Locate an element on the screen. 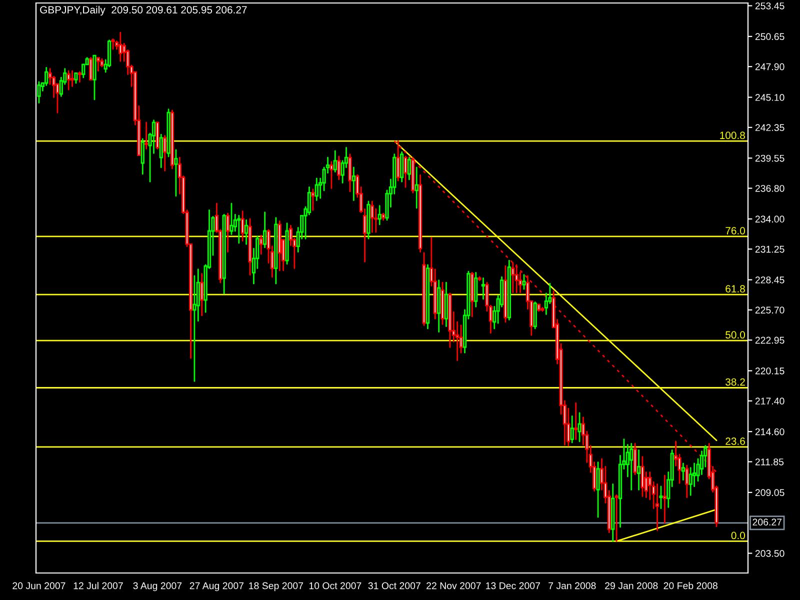  x-tick-label: 20 Feb 2008 is located at coordinates (691, 586).